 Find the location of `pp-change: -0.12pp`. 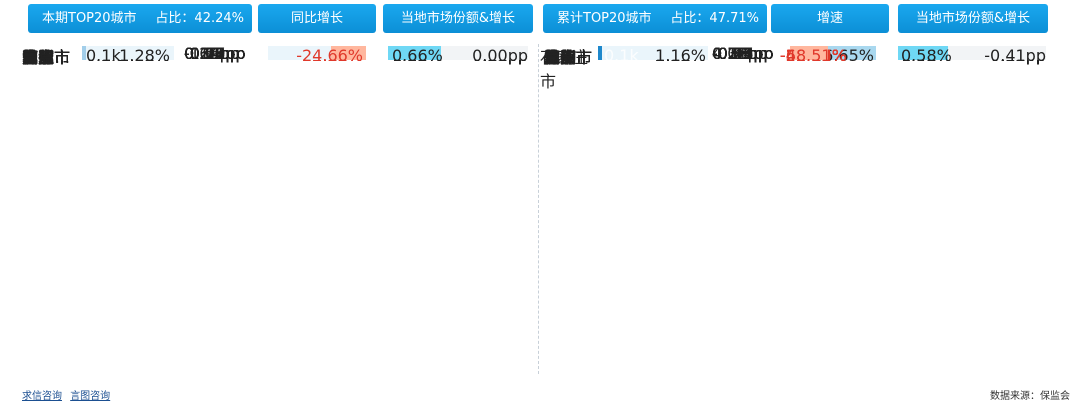

pp-change: -0.12pp is located at coordinates (215, 53).